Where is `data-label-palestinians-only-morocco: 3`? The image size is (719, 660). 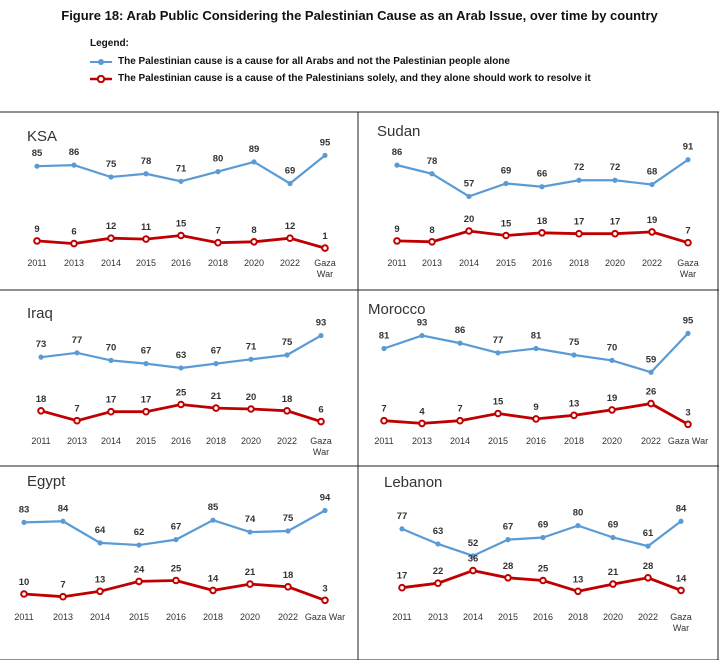
data-label-palestinians-only-morocco: 3 is located at coordinates (687, 412).